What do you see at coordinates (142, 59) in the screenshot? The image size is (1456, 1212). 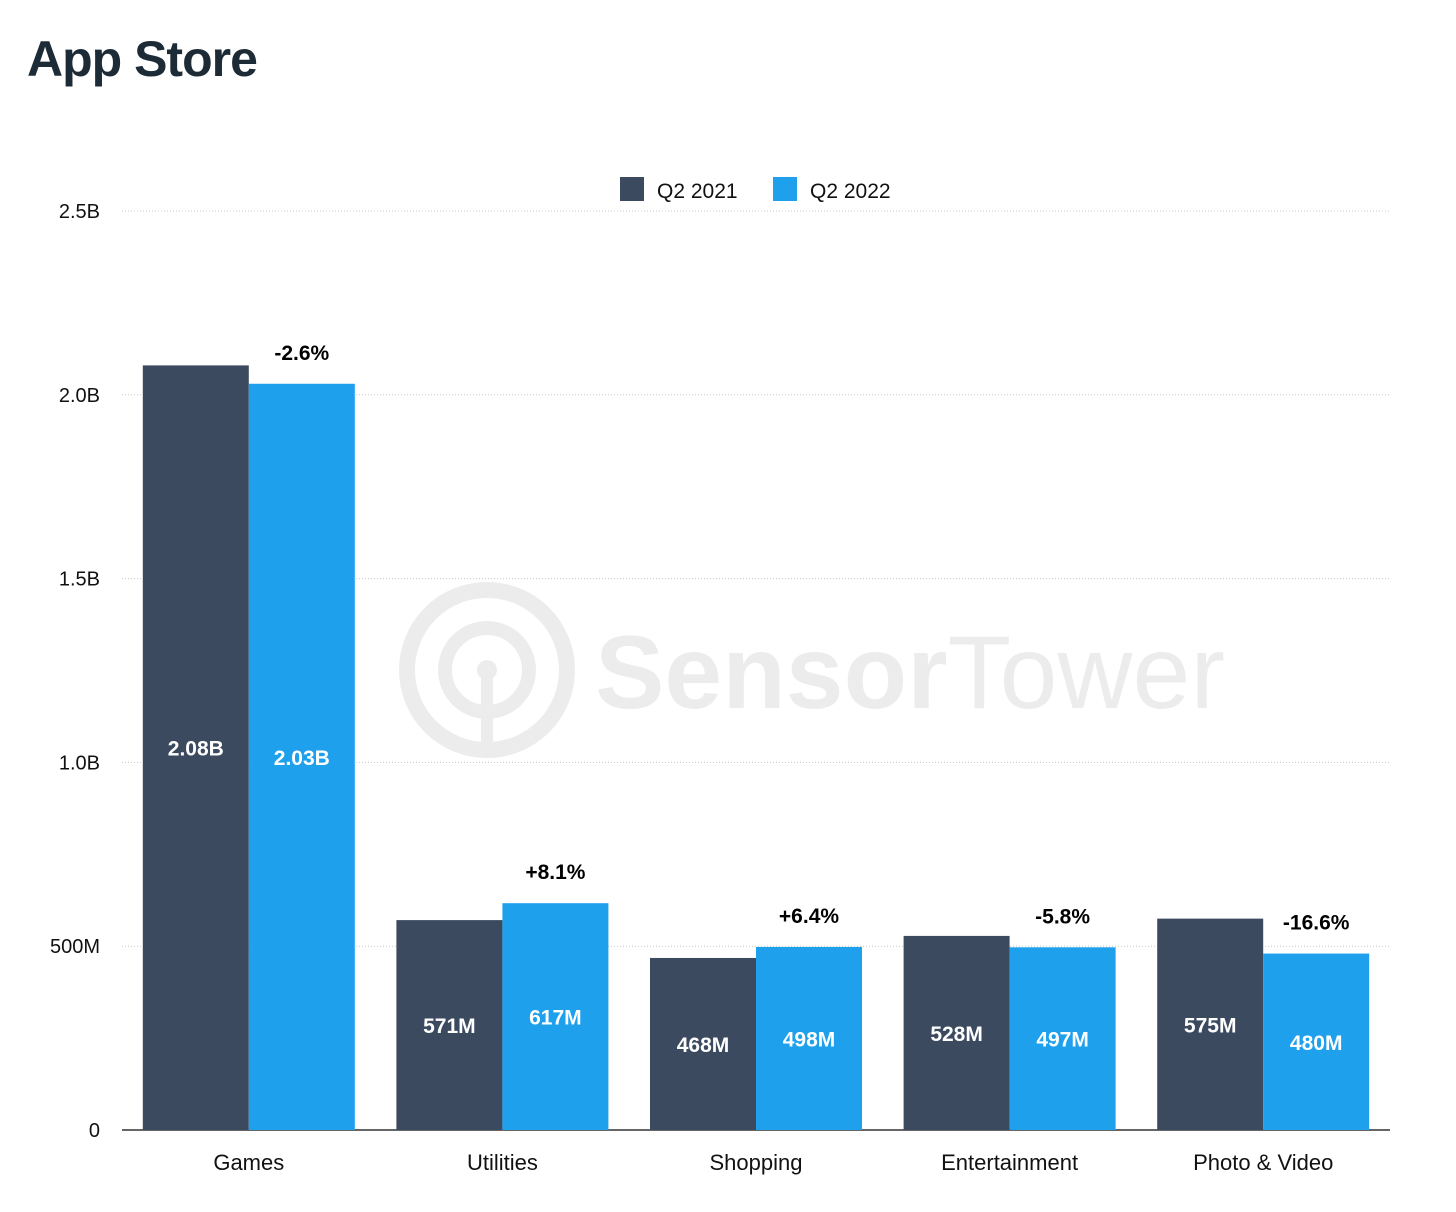 I see `chart-title: App Store` at bounding box center [142, 59].